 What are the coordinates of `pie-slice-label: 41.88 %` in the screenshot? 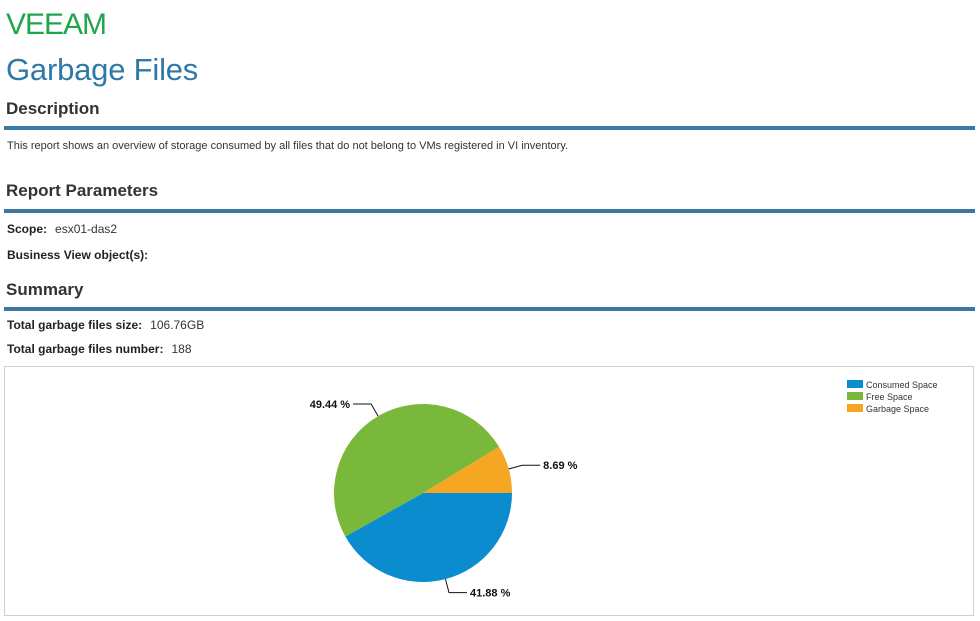 It's located at (490, 594).